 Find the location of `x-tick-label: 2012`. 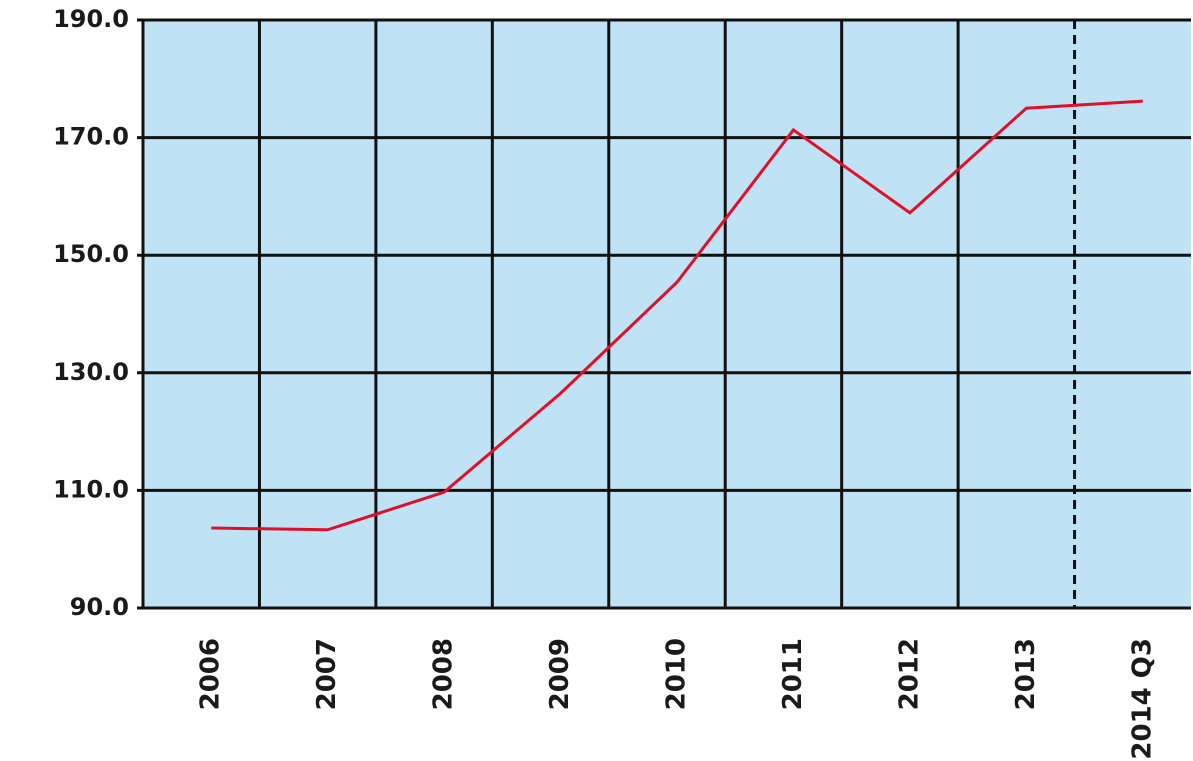

x-tick-label: 2012 is located at coordinates (909, 674).